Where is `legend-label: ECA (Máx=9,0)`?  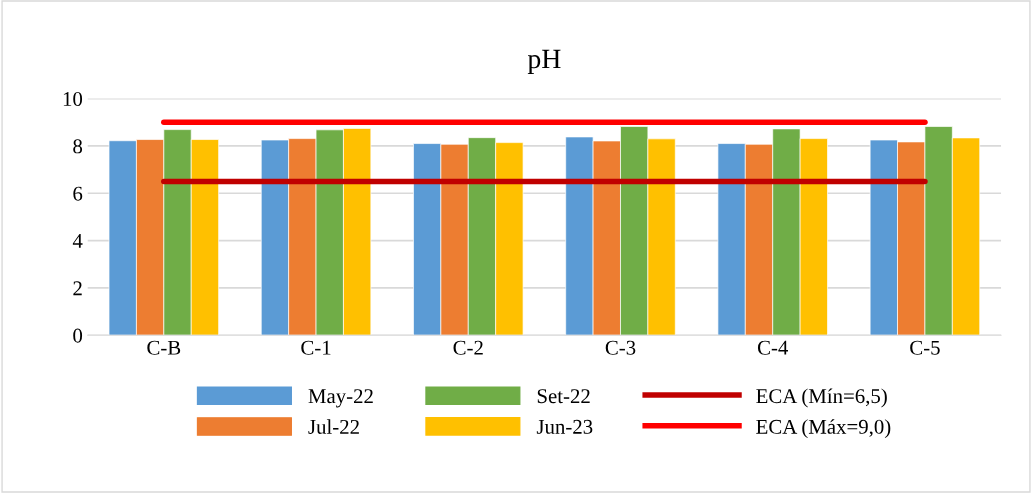 legend-label: ECA (Máx=9,0) is located at coordinates (823, 429).